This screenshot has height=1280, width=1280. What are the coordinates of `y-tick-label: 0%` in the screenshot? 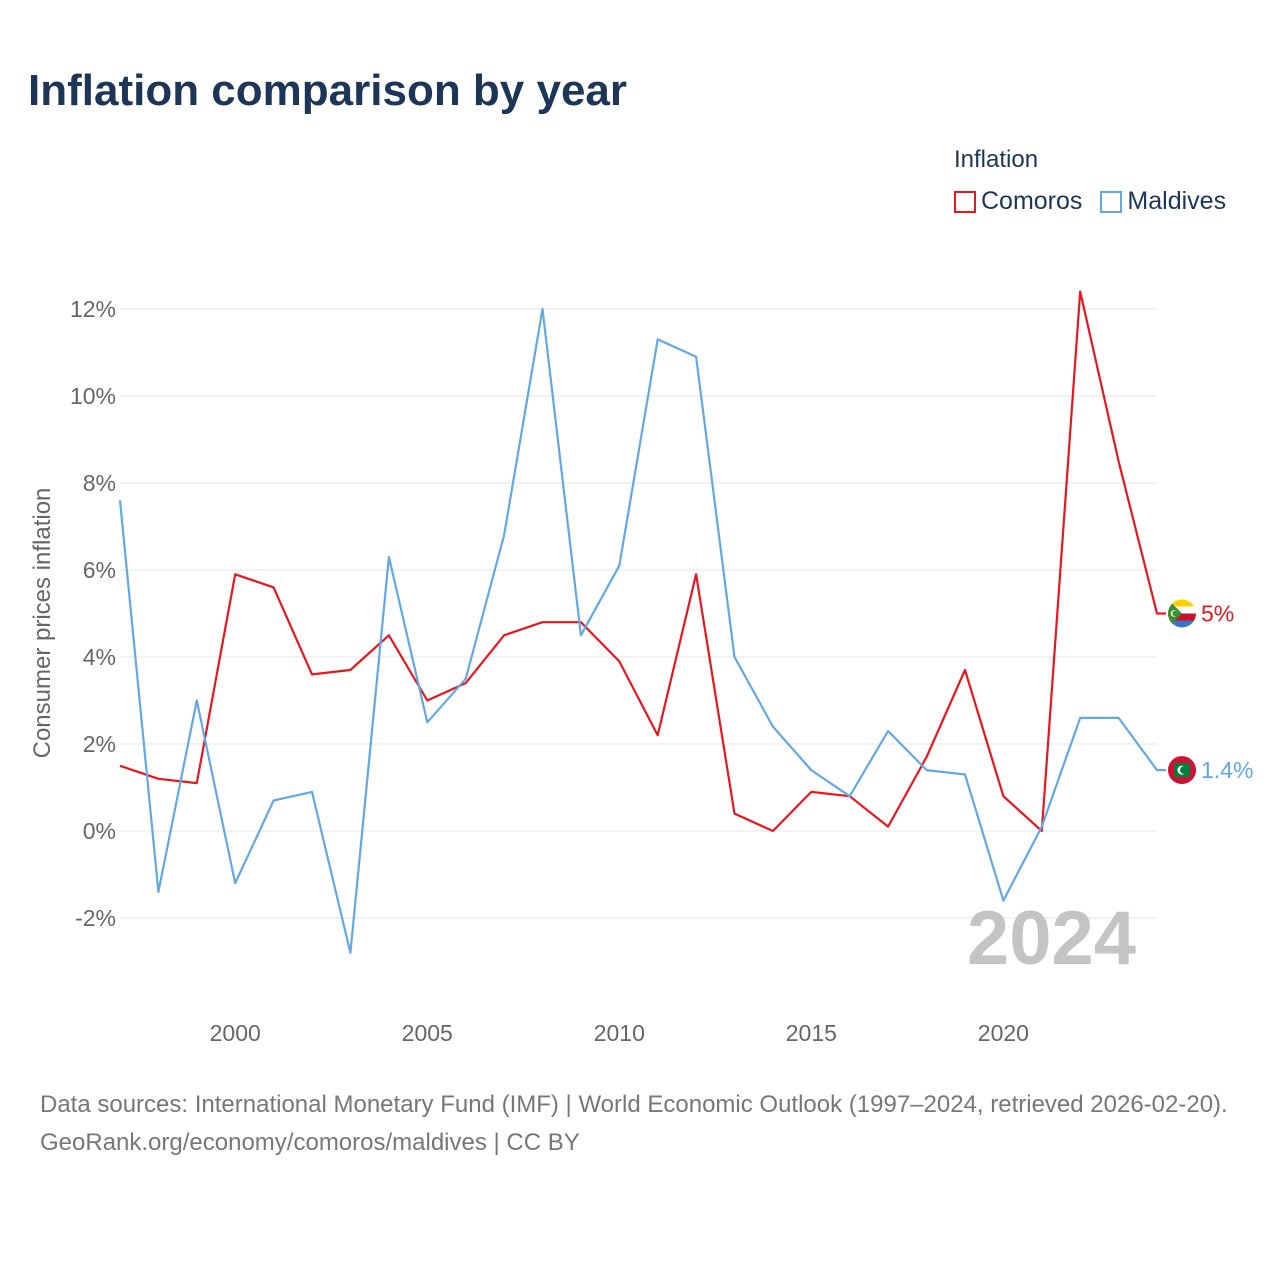 It's located at (99, 831).